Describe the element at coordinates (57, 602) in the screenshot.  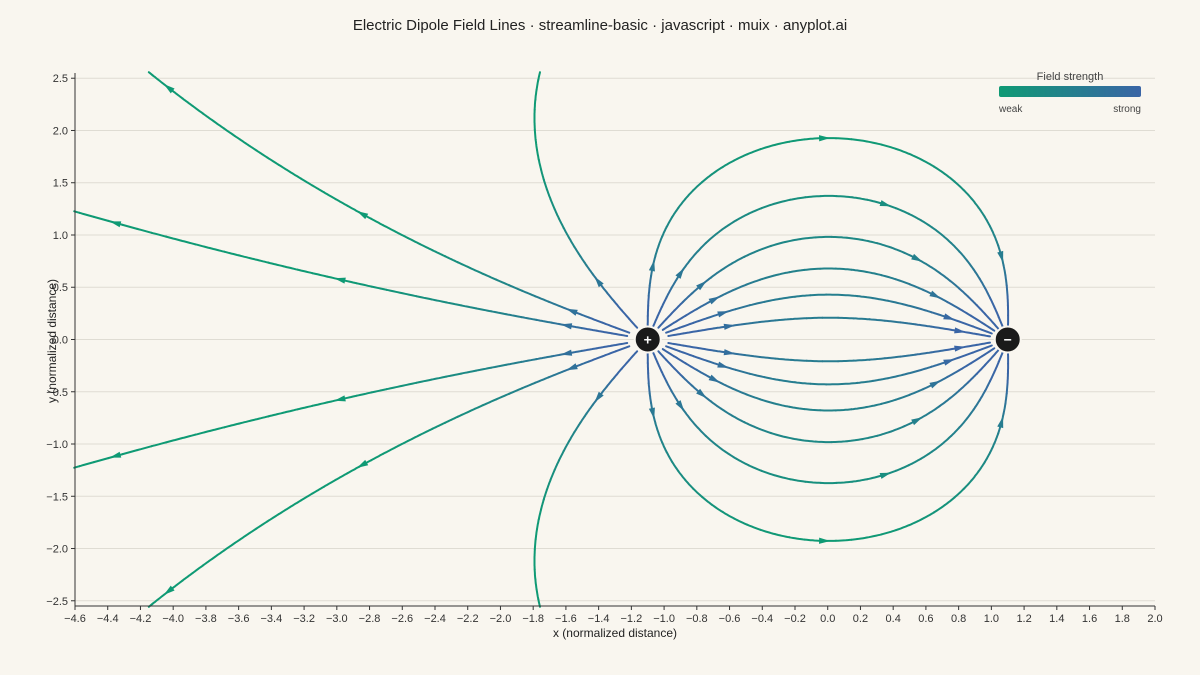
I see `y-tick-label: −2.5` at that location.